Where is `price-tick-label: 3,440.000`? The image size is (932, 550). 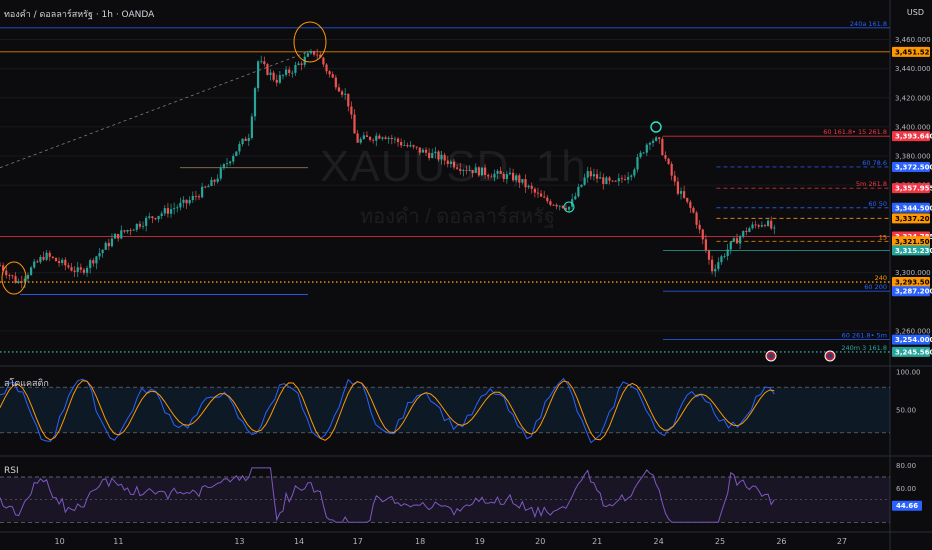
price-tick-label: 3,440.000 is located at coordinates (913, 69).